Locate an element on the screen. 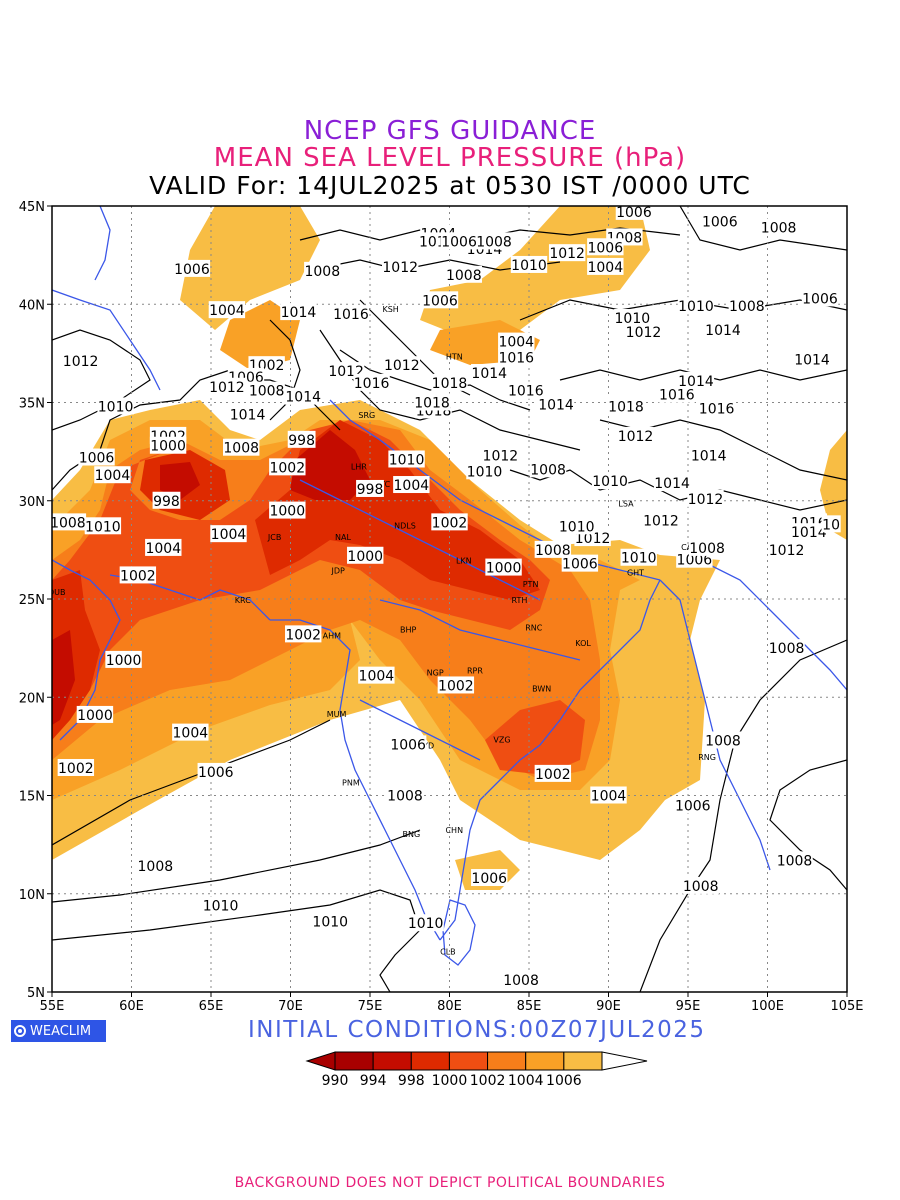  lat-tick-label: 25N is located at coordinates (32, 600).